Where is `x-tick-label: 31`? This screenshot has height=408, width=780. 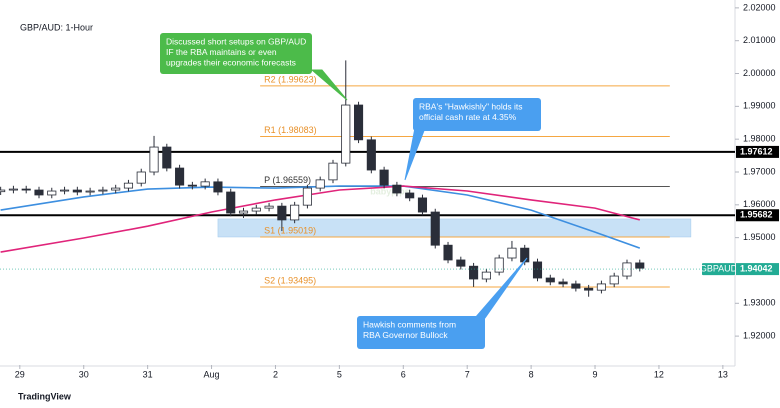 x-tick-label: 31 is located at coordinates (148, 374).